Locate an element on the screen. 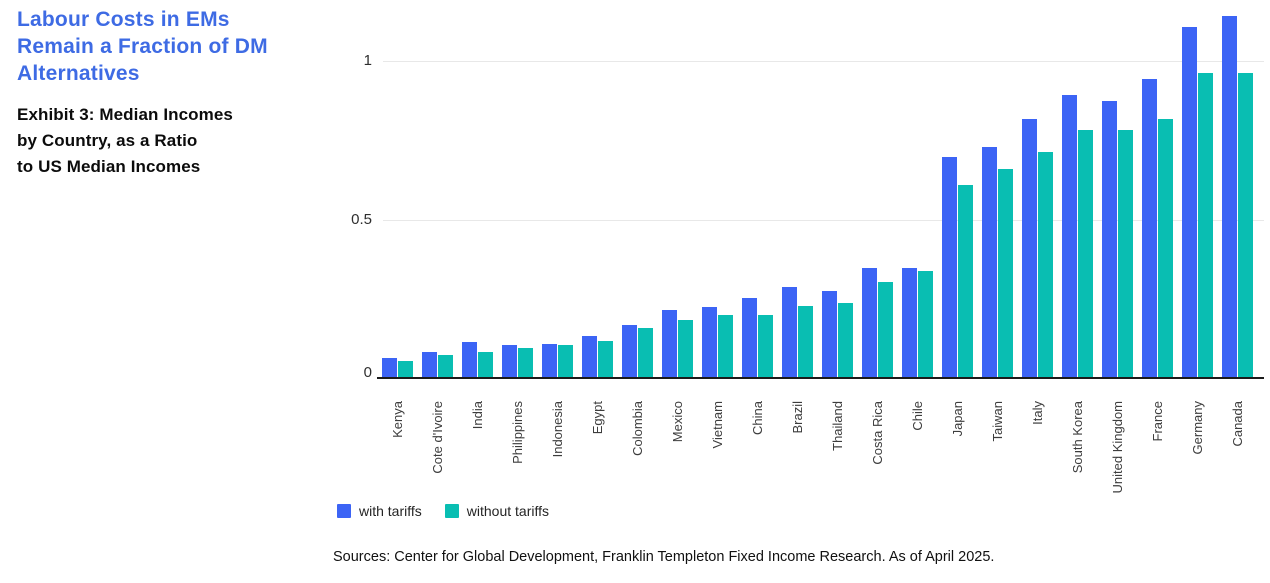 This screenshot has width=1270, height=583. bar-with-tariffs-cote-d-ivoire is located at coordinates (429, 364).